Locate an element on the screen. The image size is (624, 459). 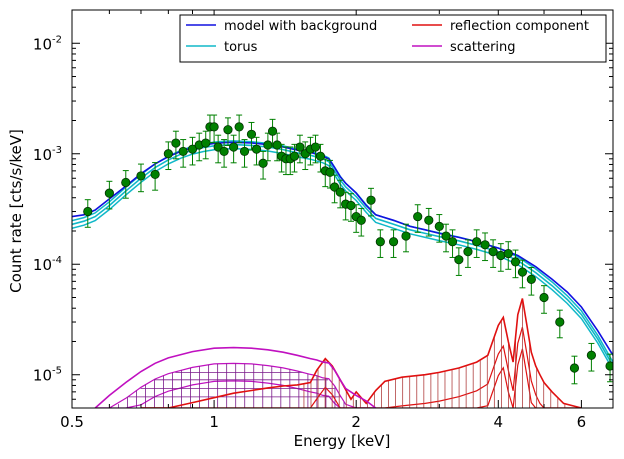
y-tick-label: 10⁻⁴ is located at coordinates (47, 264).